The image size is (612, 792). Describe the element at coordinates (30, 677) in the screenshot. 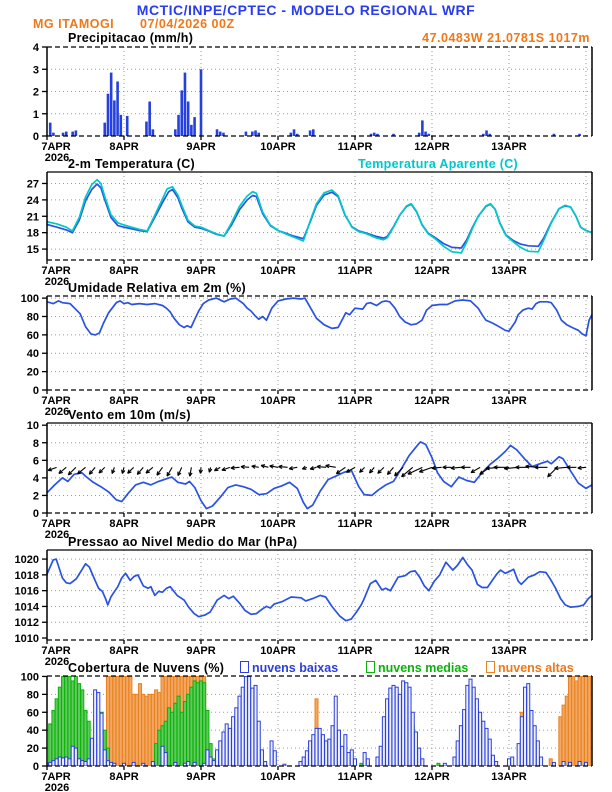

I see `y-tick-label: 100` at that location.